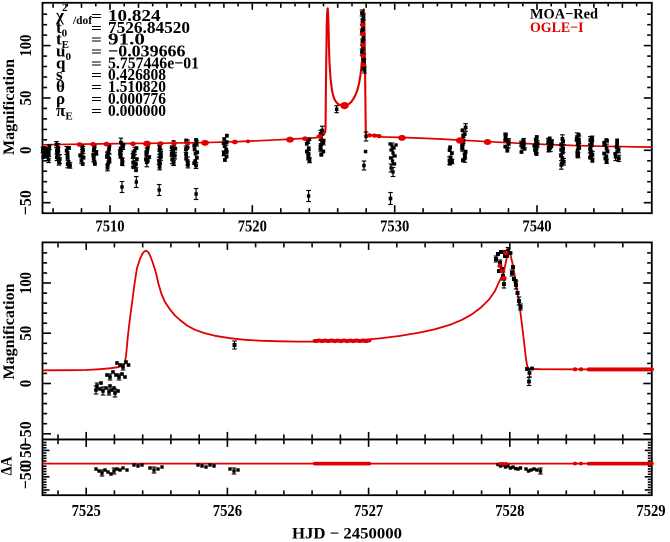  What do you see at coordinates (109, 226) in the screenshot?
I see `svg-text: 7510` at bounding box center [109, 226].